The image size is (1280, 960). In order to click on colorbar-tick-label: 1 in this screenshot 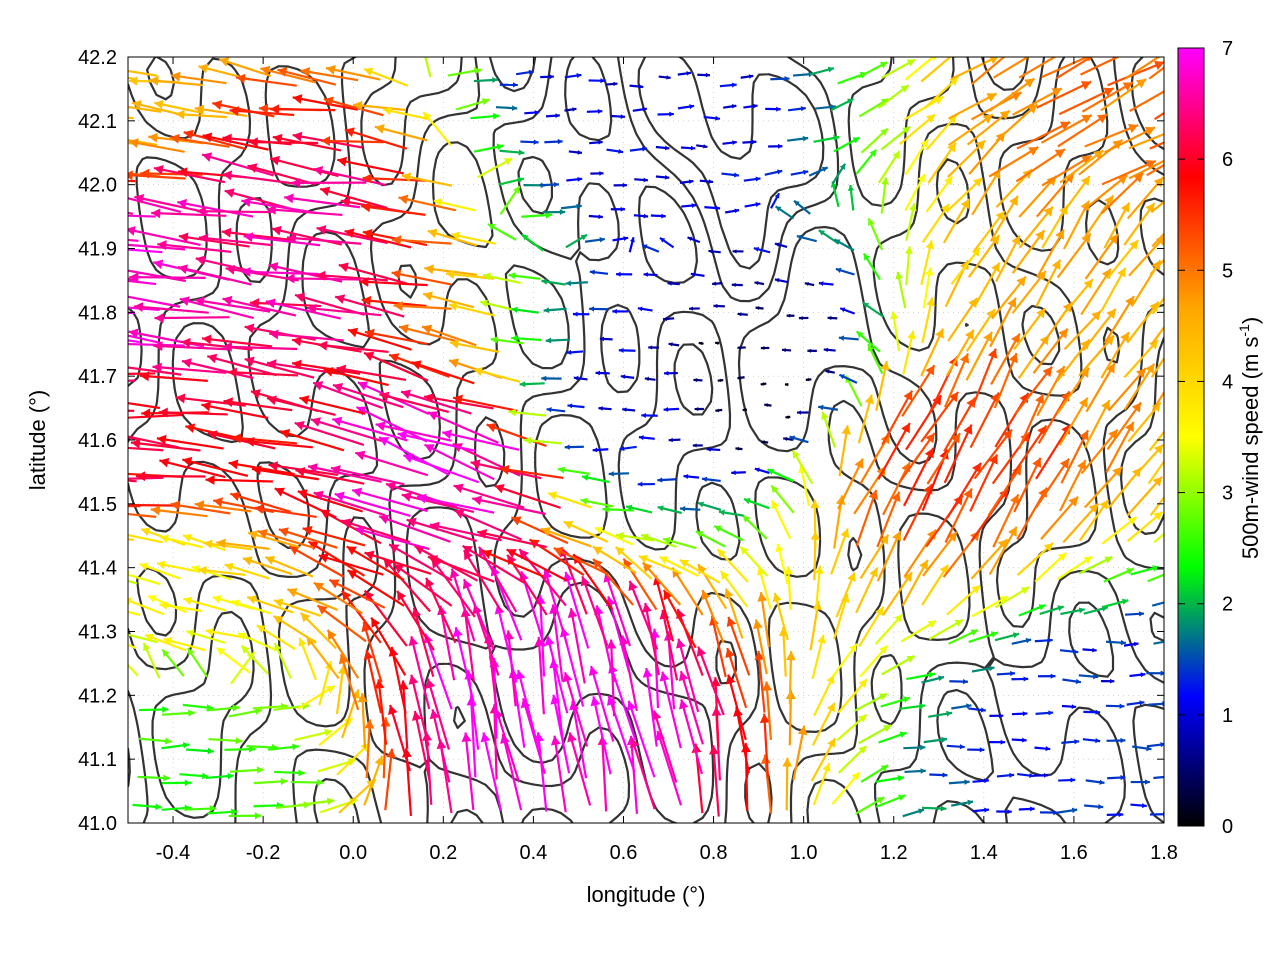, I will do `click(1227, 716)`.